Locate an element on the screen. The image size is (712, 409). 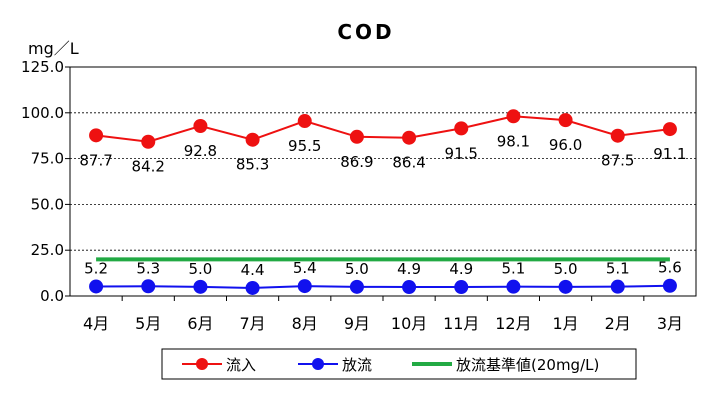
x-tick-label: 1月 is located at coordinates (565, 323).